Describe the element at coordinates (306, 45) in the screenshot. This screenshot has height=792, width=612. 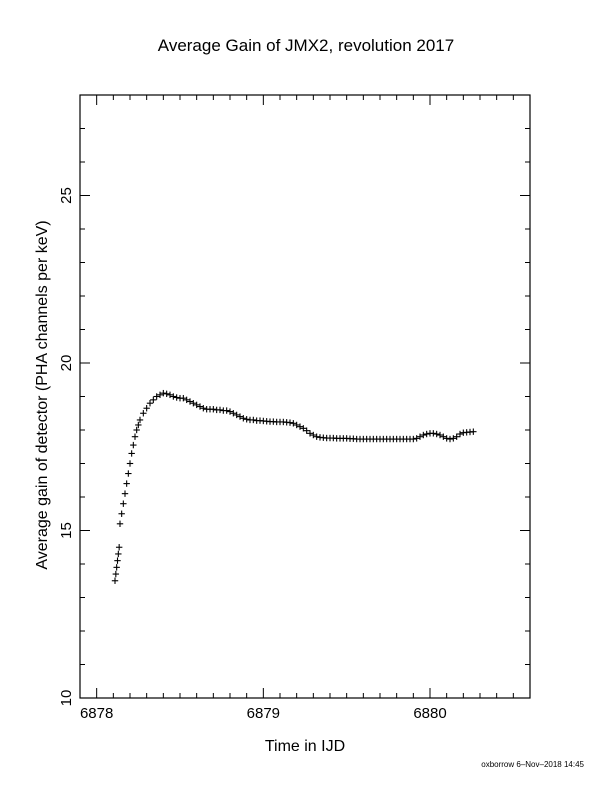
I see `chart-title: Average Gain of JMX2, revolution 2017` at that location.